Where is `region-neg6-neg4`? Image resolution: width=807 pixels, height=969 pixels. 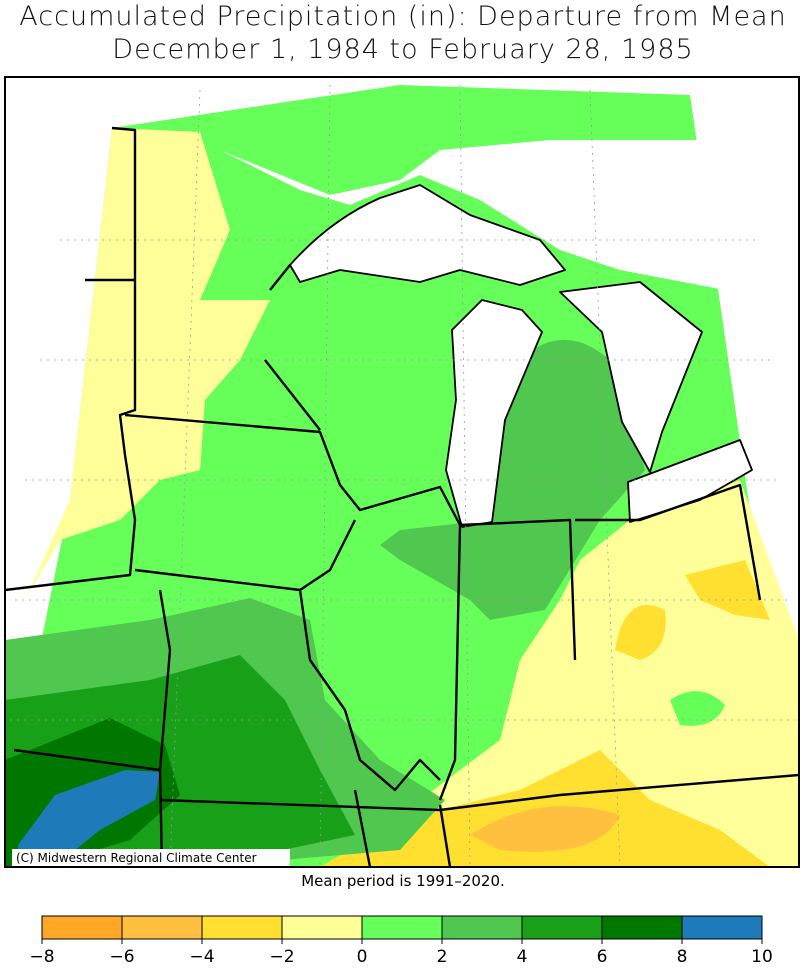
region-neg6-neg4 is located at coordinates (545, 829).